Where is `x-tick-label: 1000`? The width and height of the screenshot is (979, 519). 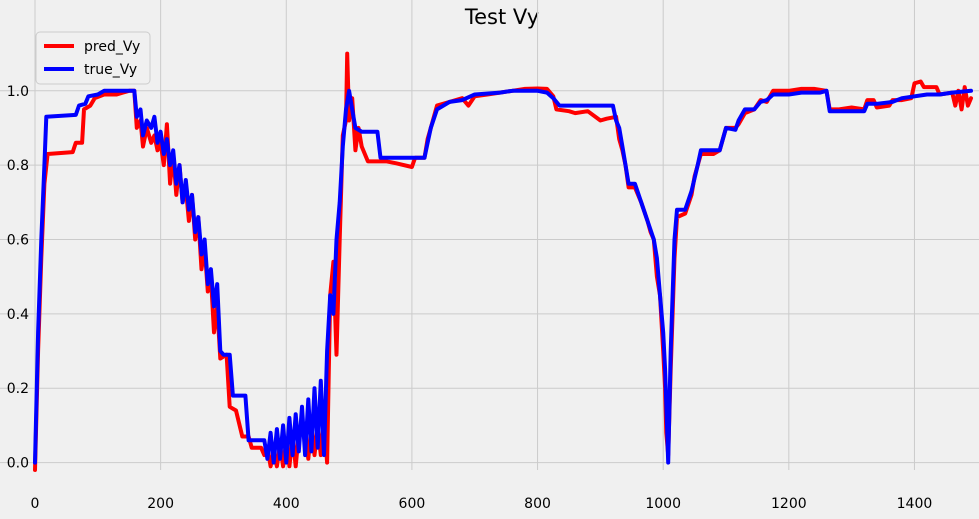
x-tick-label: 1000 is located at coordinates (663, 504).